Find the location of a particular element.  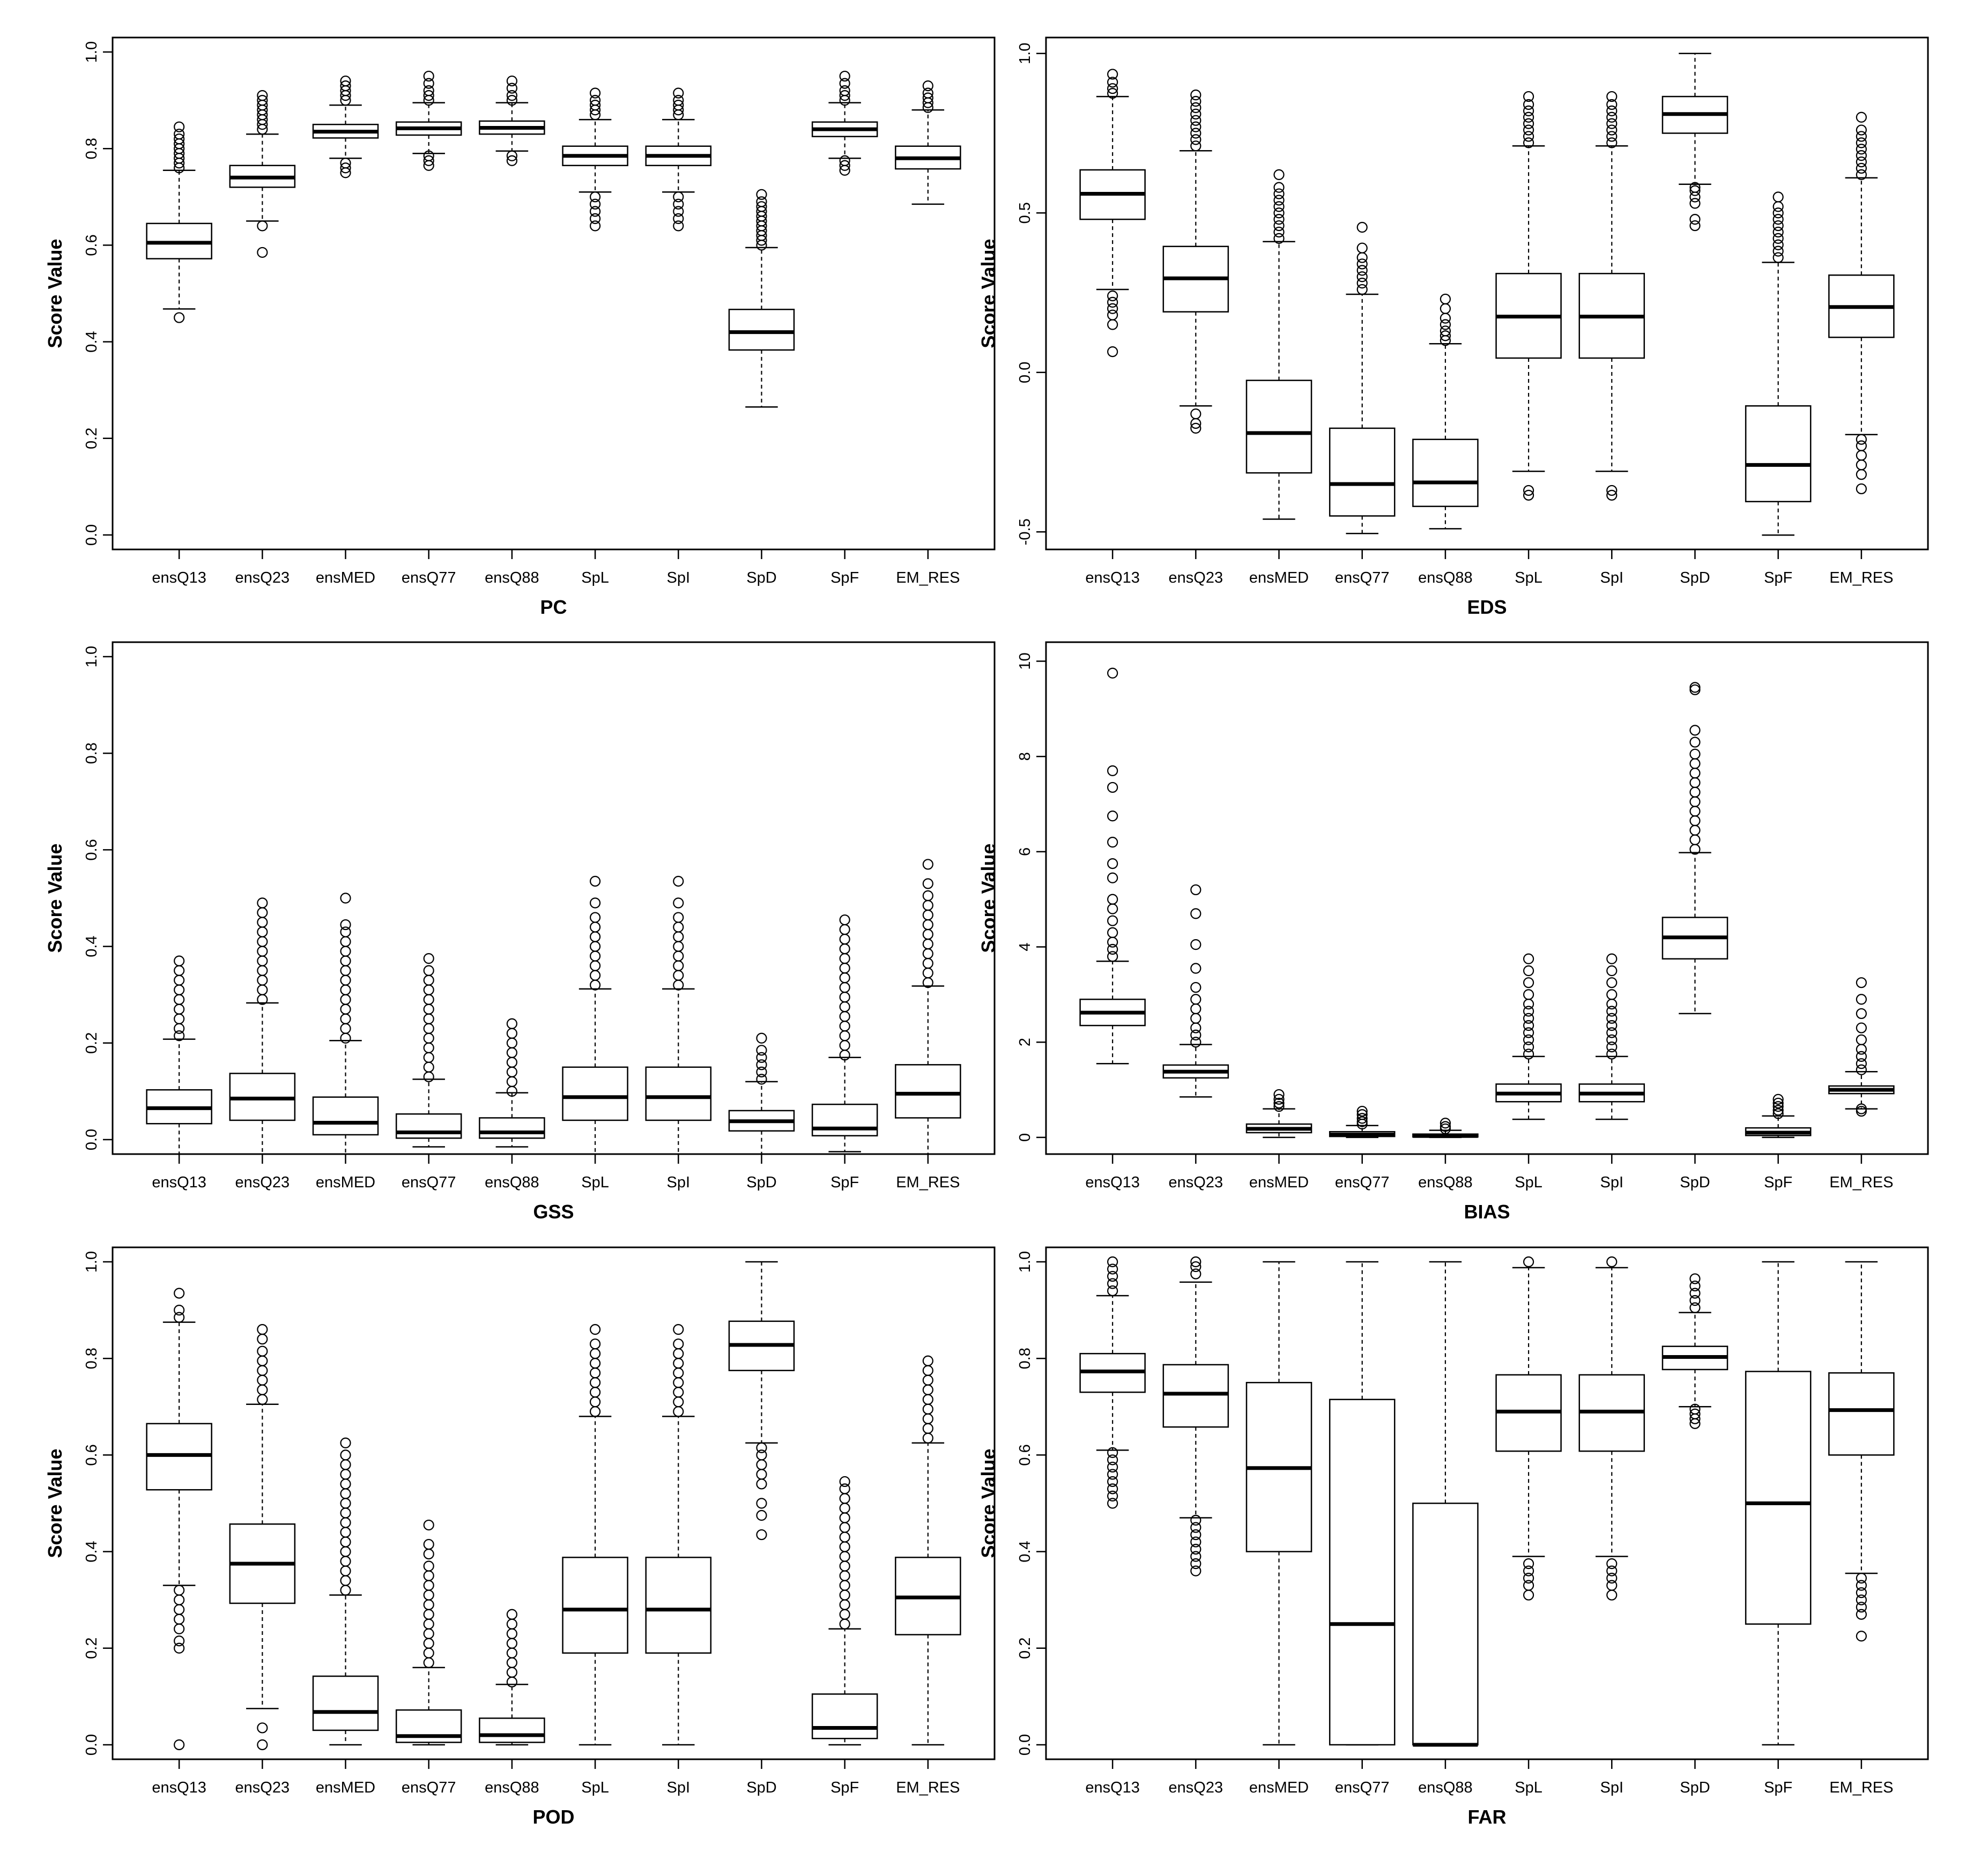

x-tick-label: SpF is located at coordinates (844, 1182).